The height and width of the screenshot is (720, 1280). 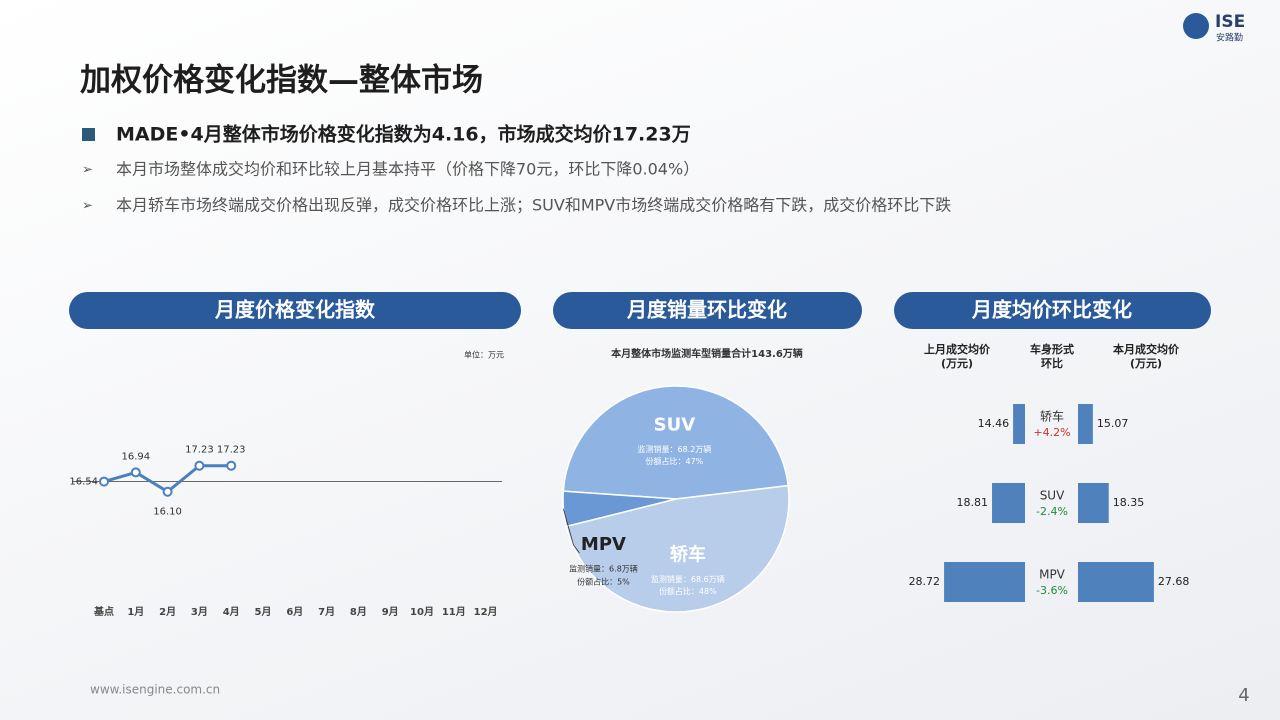 What do you see at coordinates (973, 502) in the screenshot?
I see `value-label: 18.81` at bounding box center [973, 502].